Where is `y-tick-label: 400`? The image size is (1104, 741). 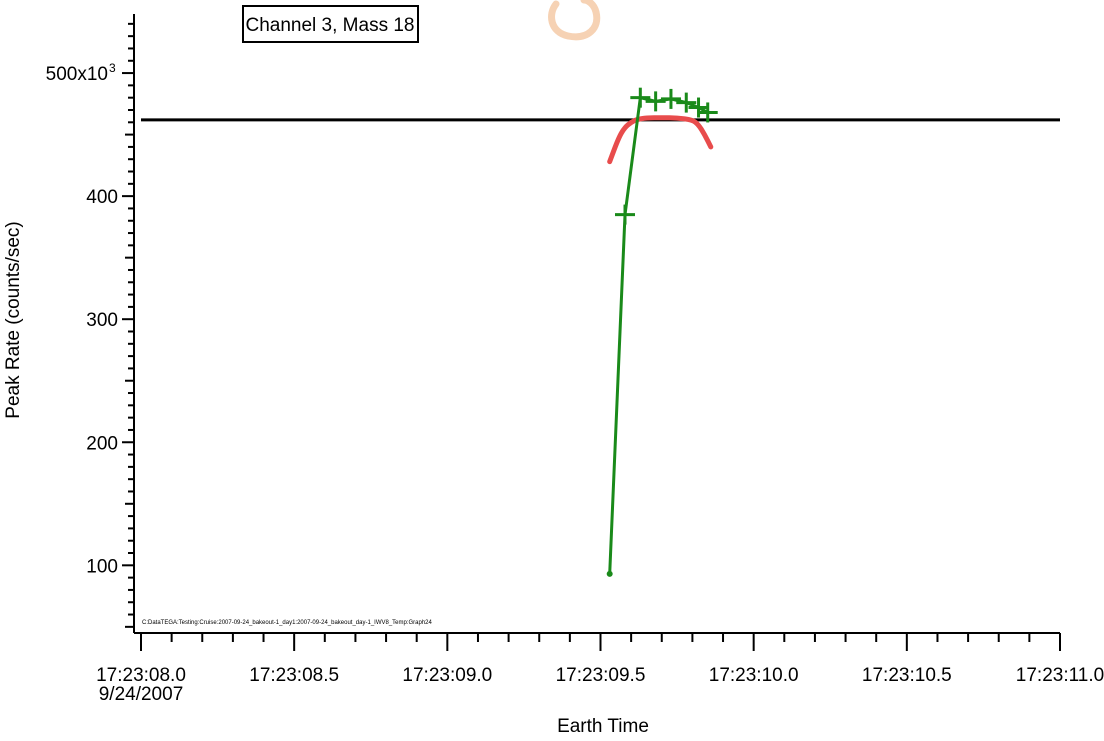
y-tick-label: 400 is located at coordinates (102, 197).